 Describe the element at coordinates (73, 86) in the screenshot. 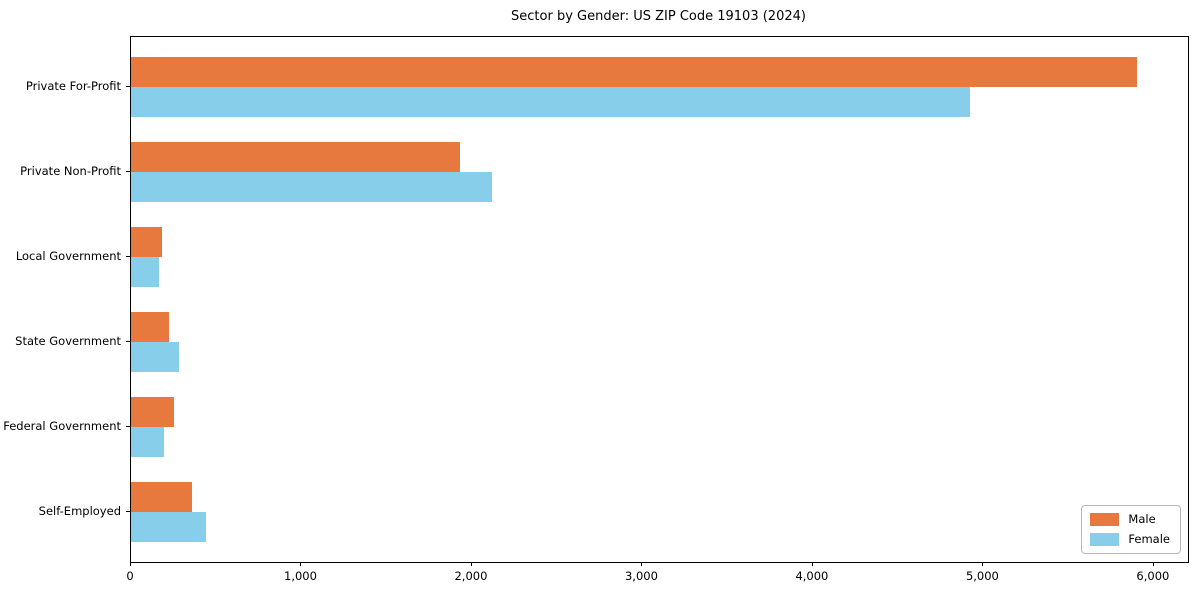

I see `category-label: Private For-Profit` at that location.